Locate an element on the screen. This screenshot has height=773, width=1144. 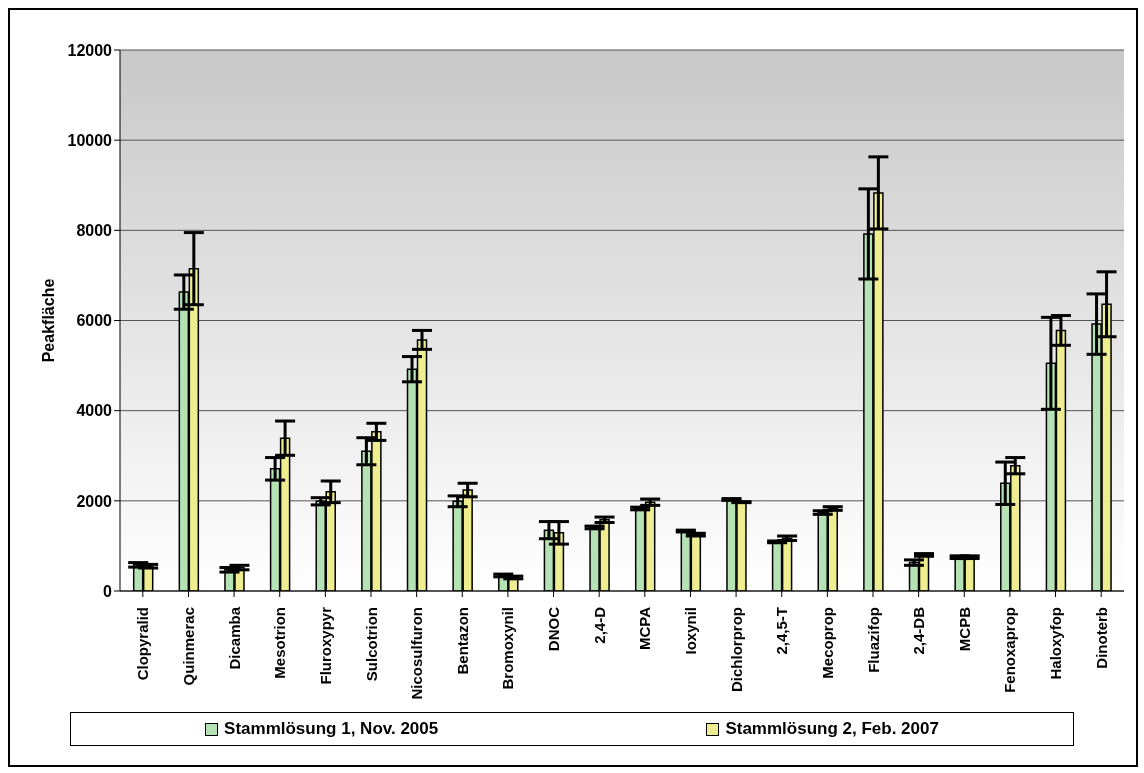
x-tick-label: Bromoxynil is located at coordinates (508, 648).